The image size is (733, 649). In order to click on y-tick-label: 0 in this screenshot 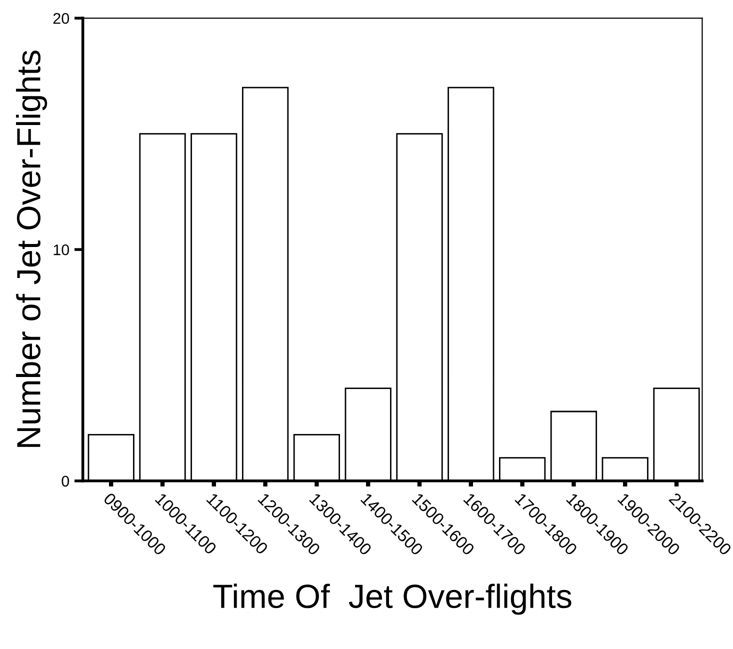, I will do `click(66, 481)`.